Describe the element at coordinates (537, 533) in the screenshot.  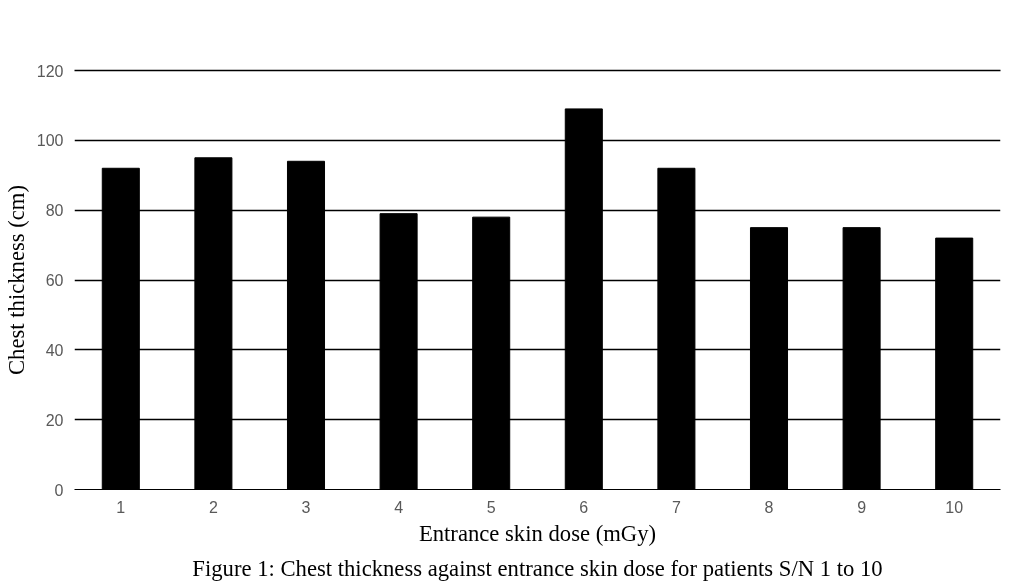
I see `x-axis-title: Entrance skin dose (mGy)` at that location.